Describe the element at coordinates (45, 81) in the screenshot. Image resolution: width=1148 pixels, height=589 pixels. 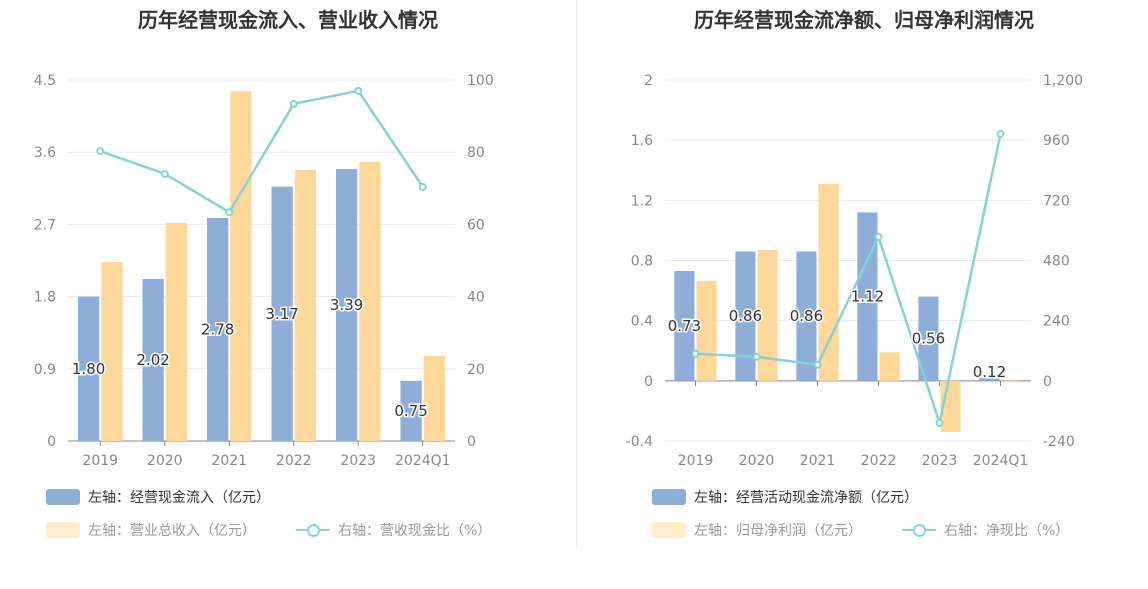
I see `y-tick-left: 4.5` at that location.